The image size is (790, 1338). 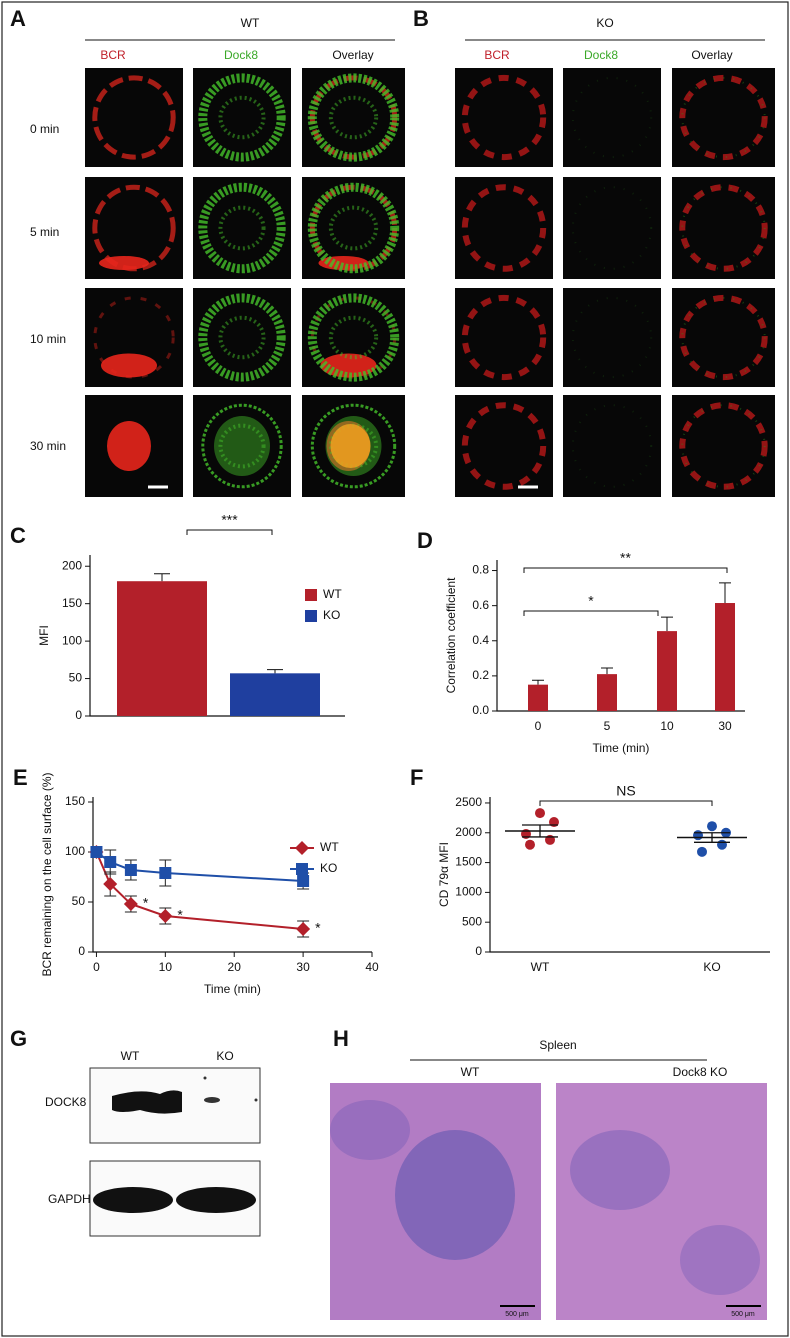 What do you see at coordinates (421, 18) in the screenshot?
I see `panel-label: B` at bounding box center [421, 18].